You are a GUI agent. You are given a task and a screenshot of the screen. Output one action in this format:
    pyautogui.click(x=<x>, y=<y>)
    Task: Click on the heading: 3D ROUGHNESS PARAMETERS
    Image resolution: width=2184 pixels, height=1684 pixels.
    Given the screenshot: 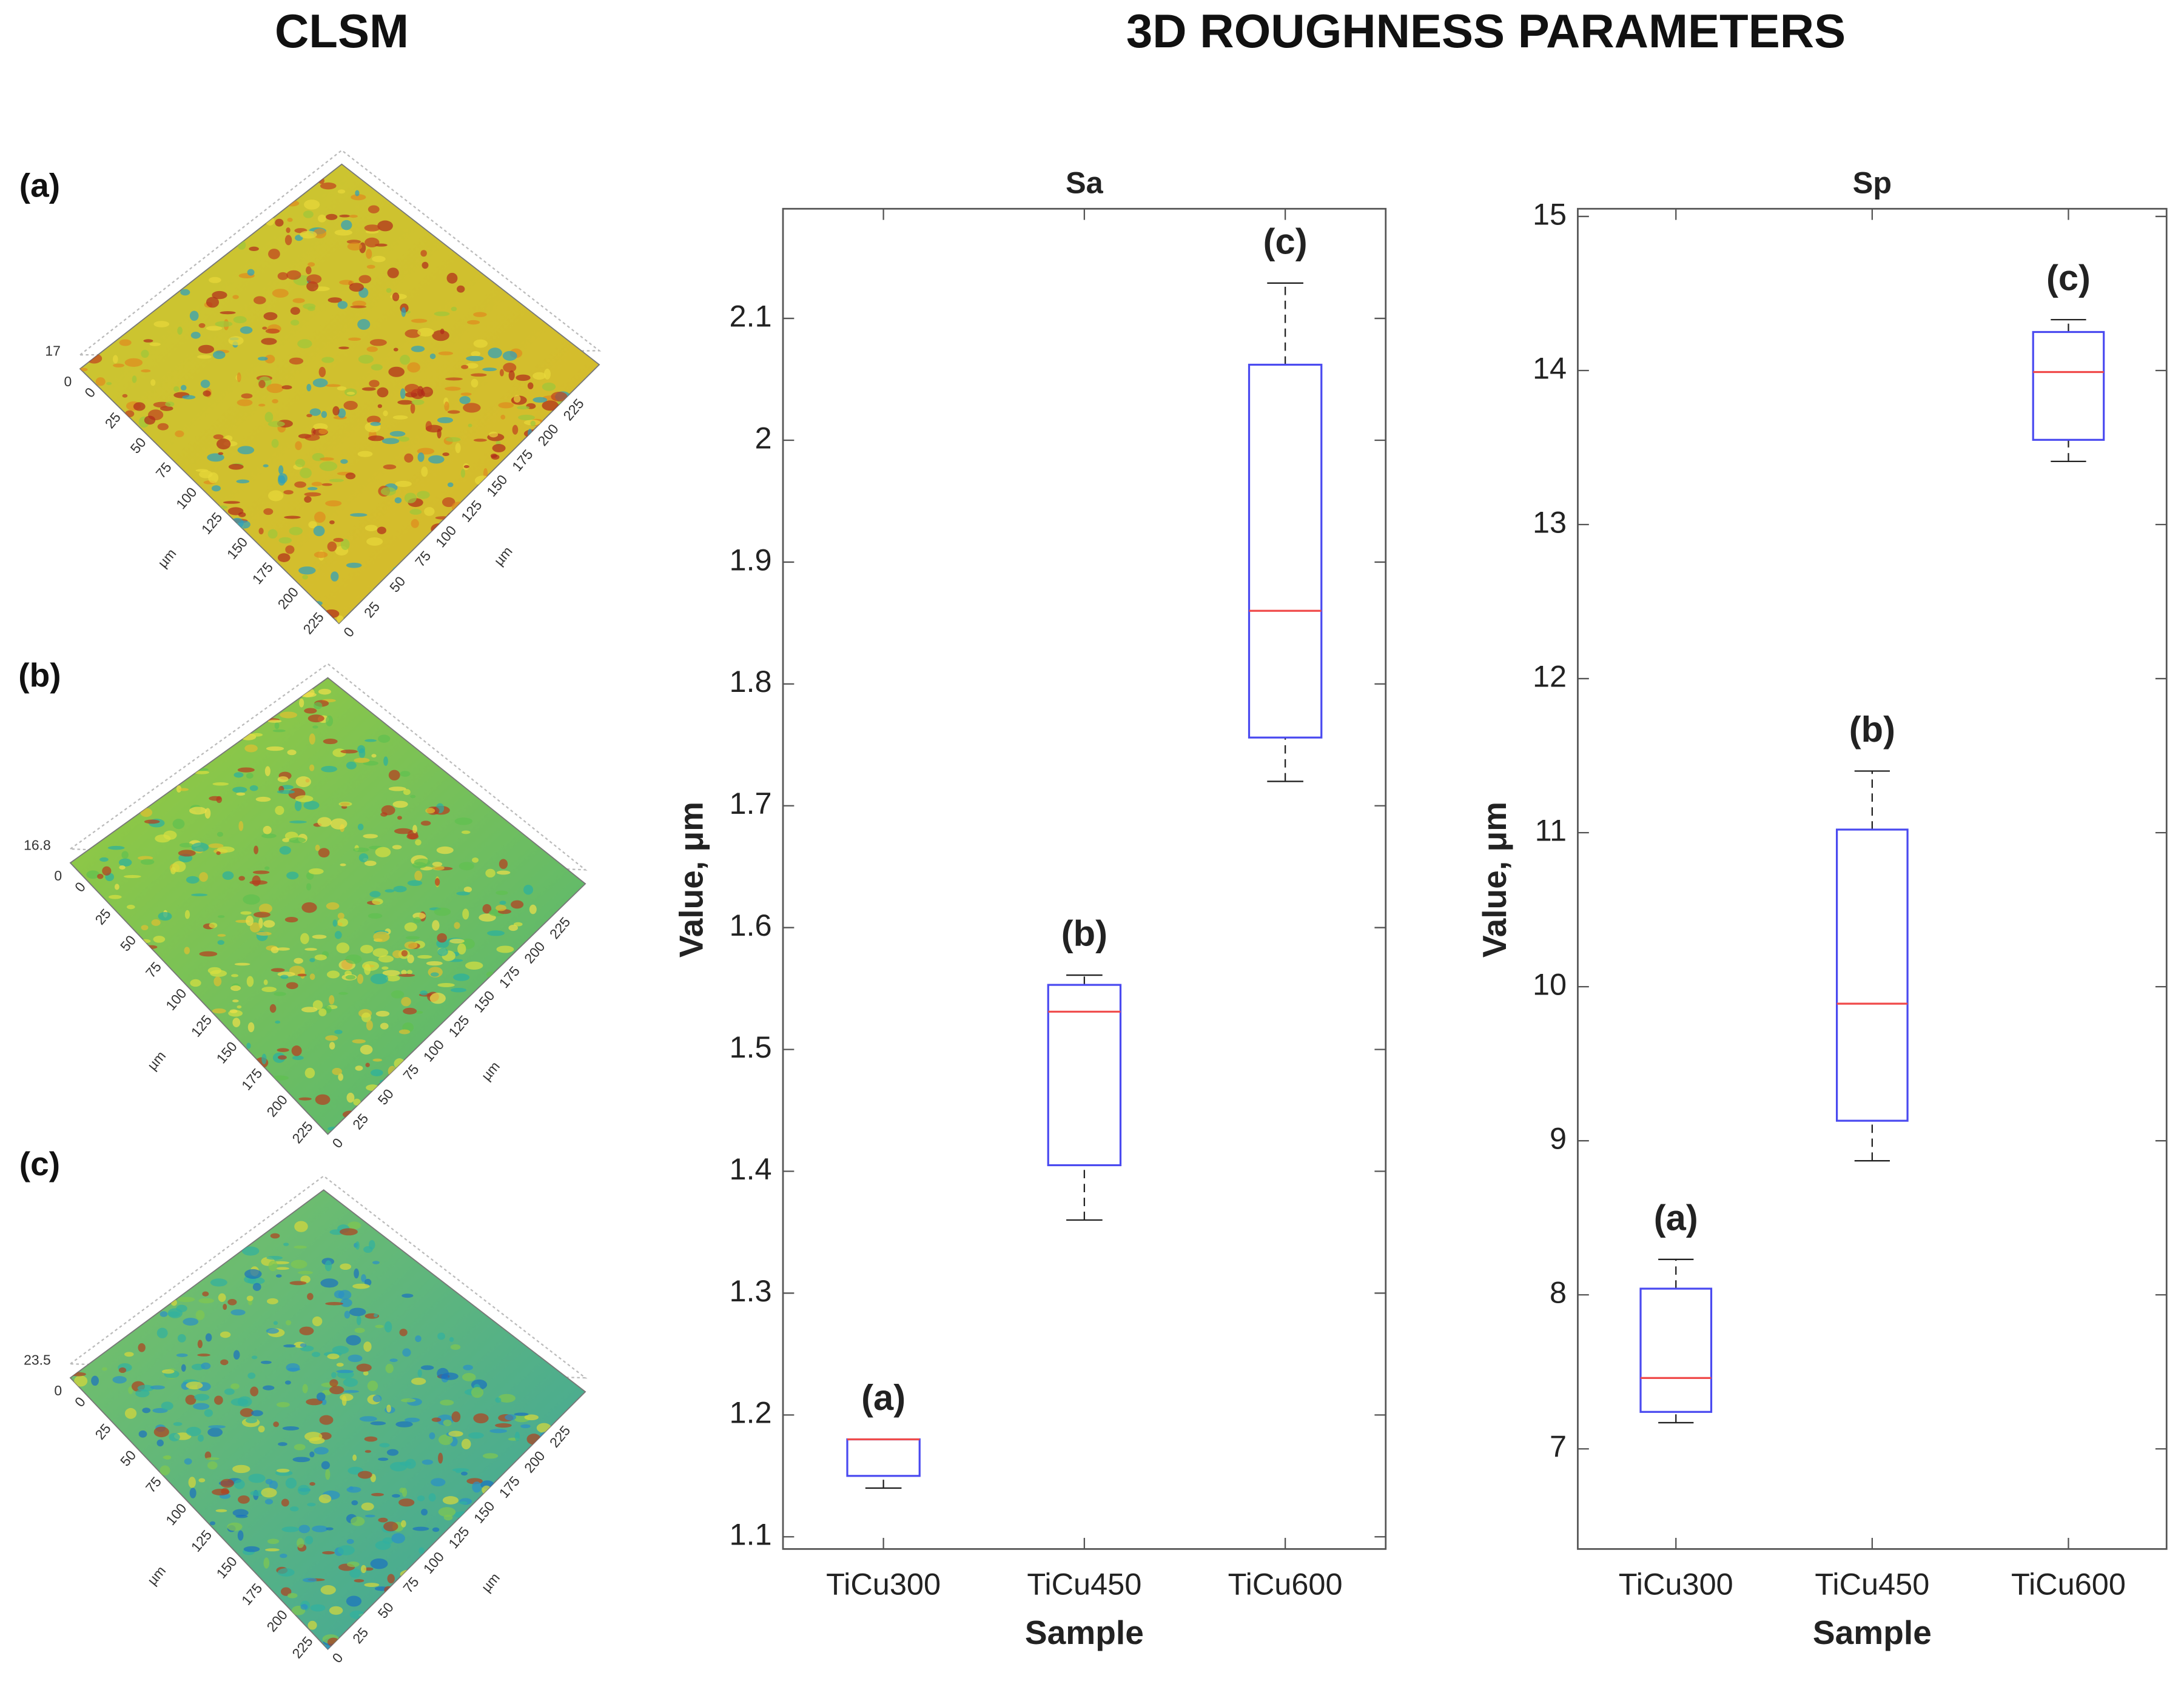 What is the action you would take?
    pyautogui.click(x=1486, y=31)
    